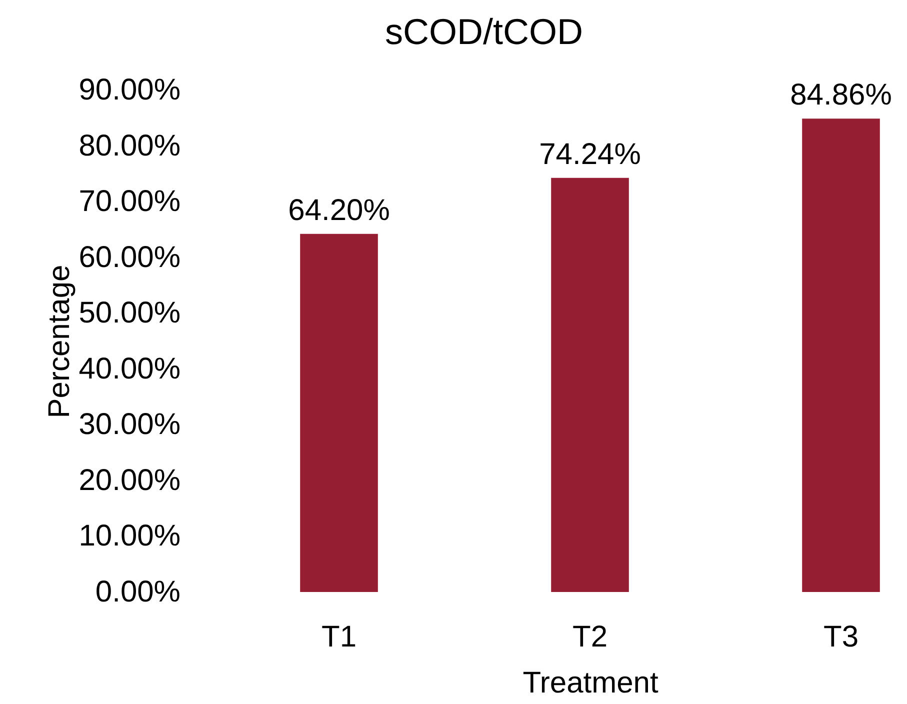 This screenshot has height=704, width=907. Describe the element at coordinates (129, 90) in the screenshot. I see `y-tick-label: 90.00%` at that location.